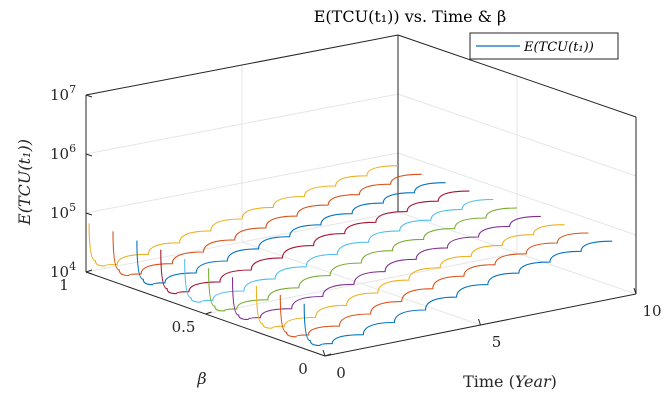 The height and width of the screenshot is (394, 664). What do you see at coordinates (201, 378) in the screenshot?
I see `y-axis-label: β` at bounding box center [201, 378].